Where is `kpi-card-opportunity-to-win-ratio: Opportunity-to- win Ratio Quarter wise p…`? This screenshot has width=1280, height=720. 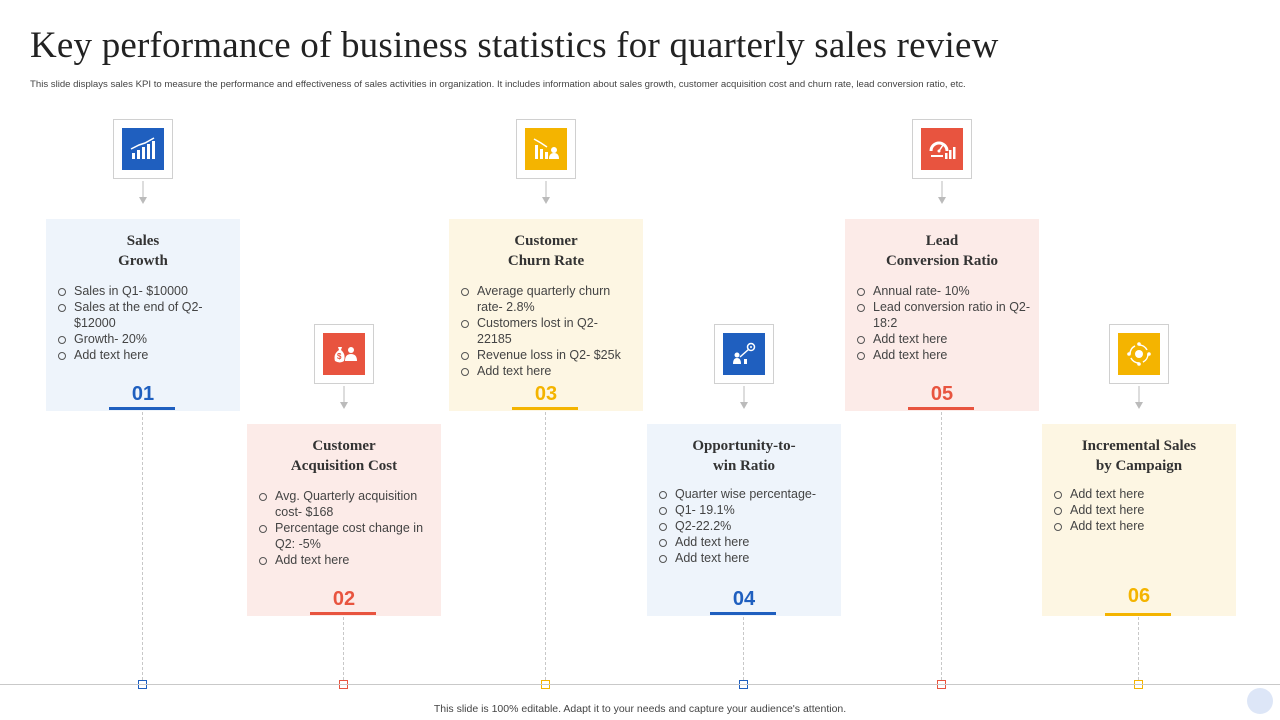 kpi-card-opportunity-to-win-ratio: Opportunity-to- win Ratio Quarter wise p… is located at coordinates (744, 520).